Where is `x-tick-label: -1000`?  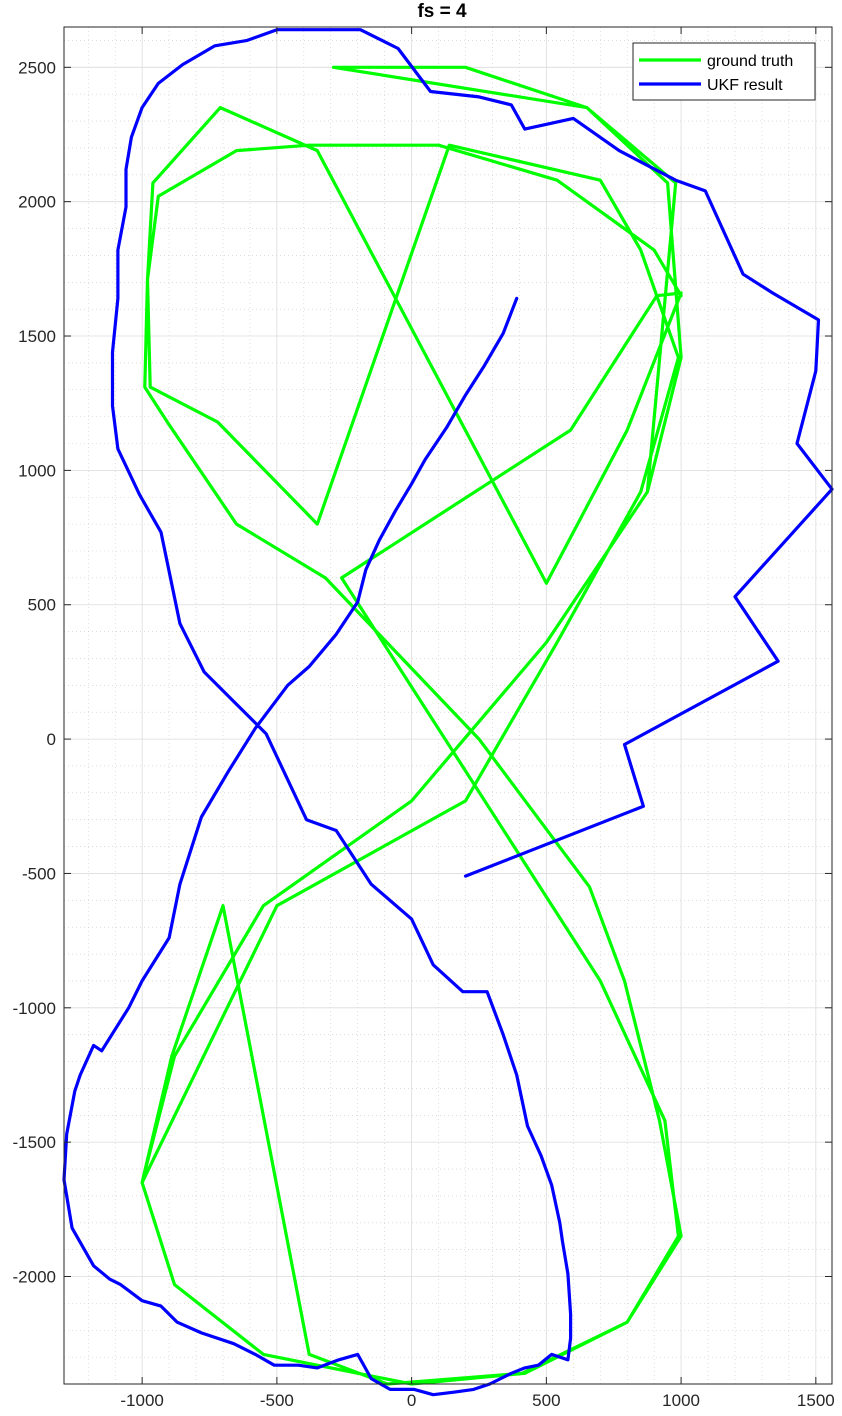
x-tick-label: -1000 is located at coordinates (141, 1400).